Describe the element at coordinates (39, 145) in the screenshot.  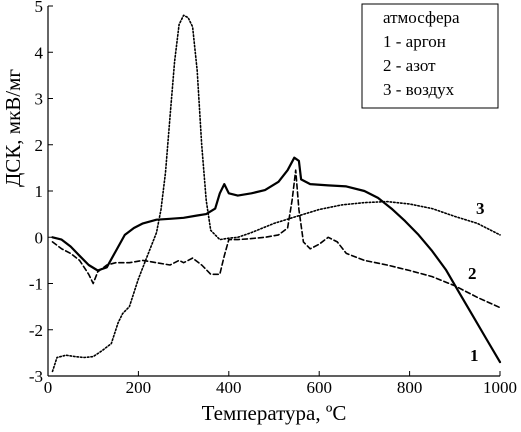
I see `y-tick-label: 2` at that location.